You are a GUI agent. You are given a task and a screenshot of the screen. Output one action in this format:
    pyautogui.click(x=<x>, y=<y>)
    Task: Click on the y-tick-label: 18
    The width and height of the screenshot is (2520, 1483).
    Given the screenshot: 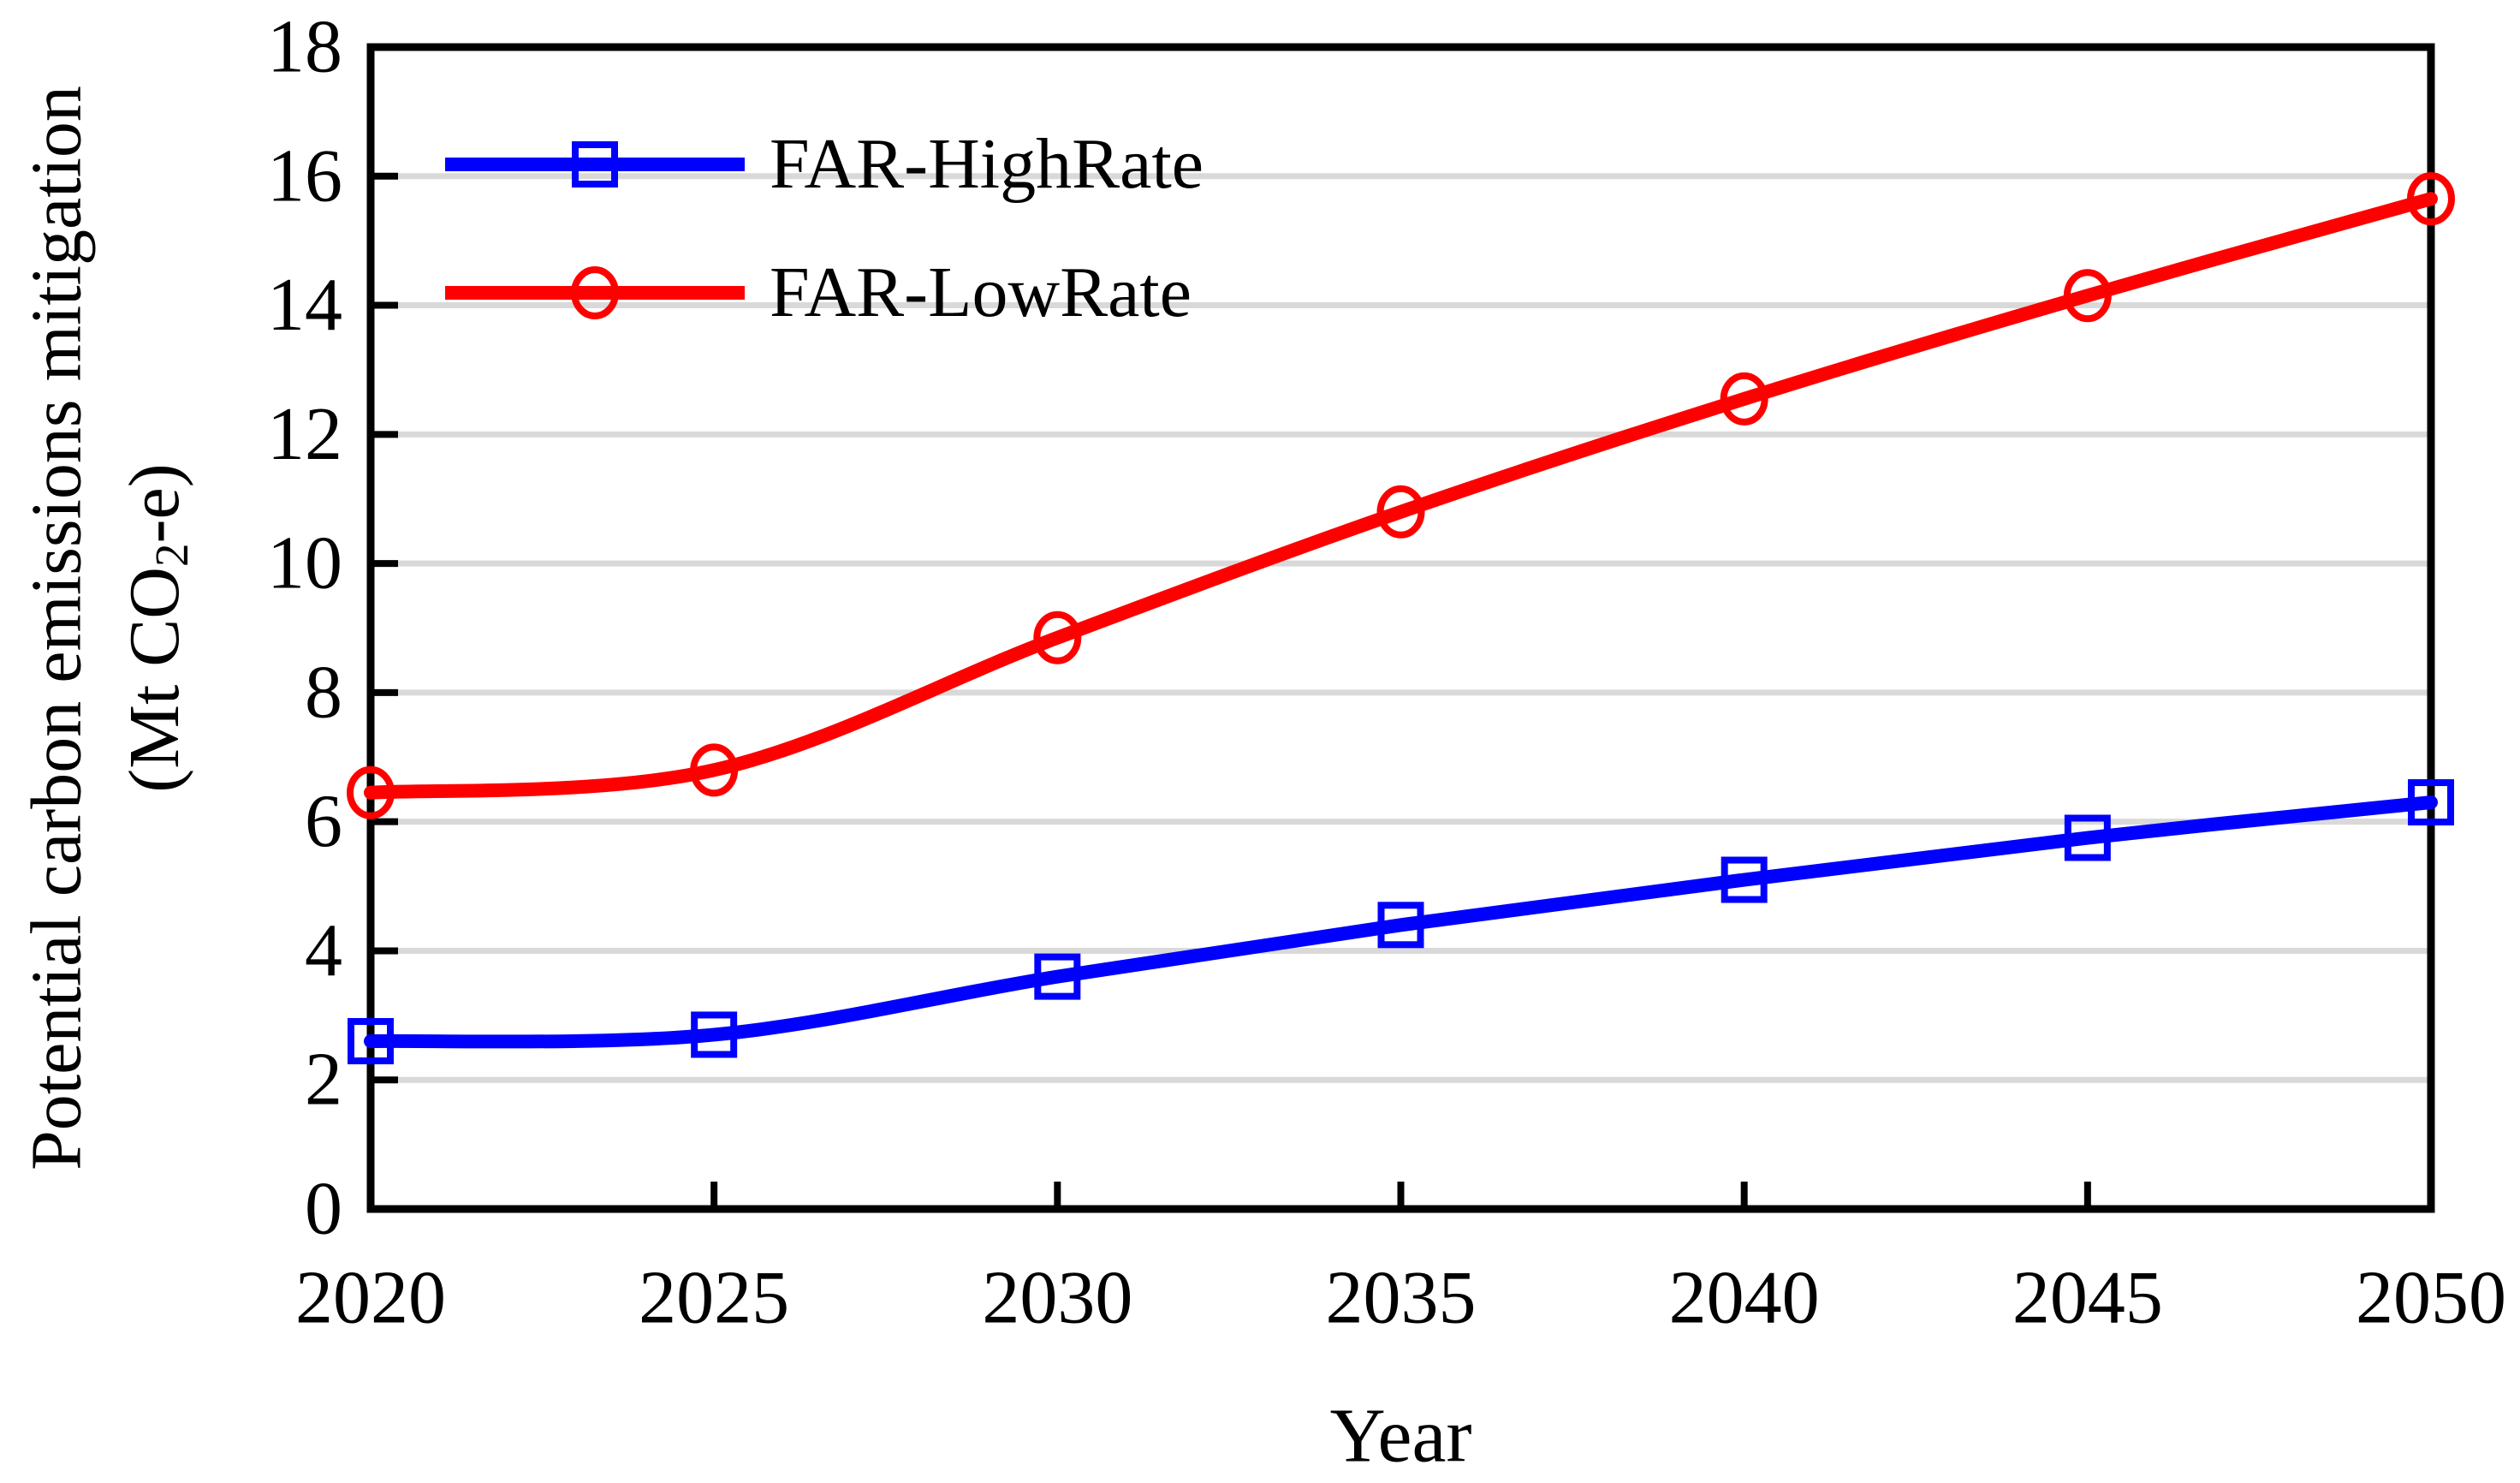 What is the action you would take?
    pyautogui.click(x=304, y=47)
    